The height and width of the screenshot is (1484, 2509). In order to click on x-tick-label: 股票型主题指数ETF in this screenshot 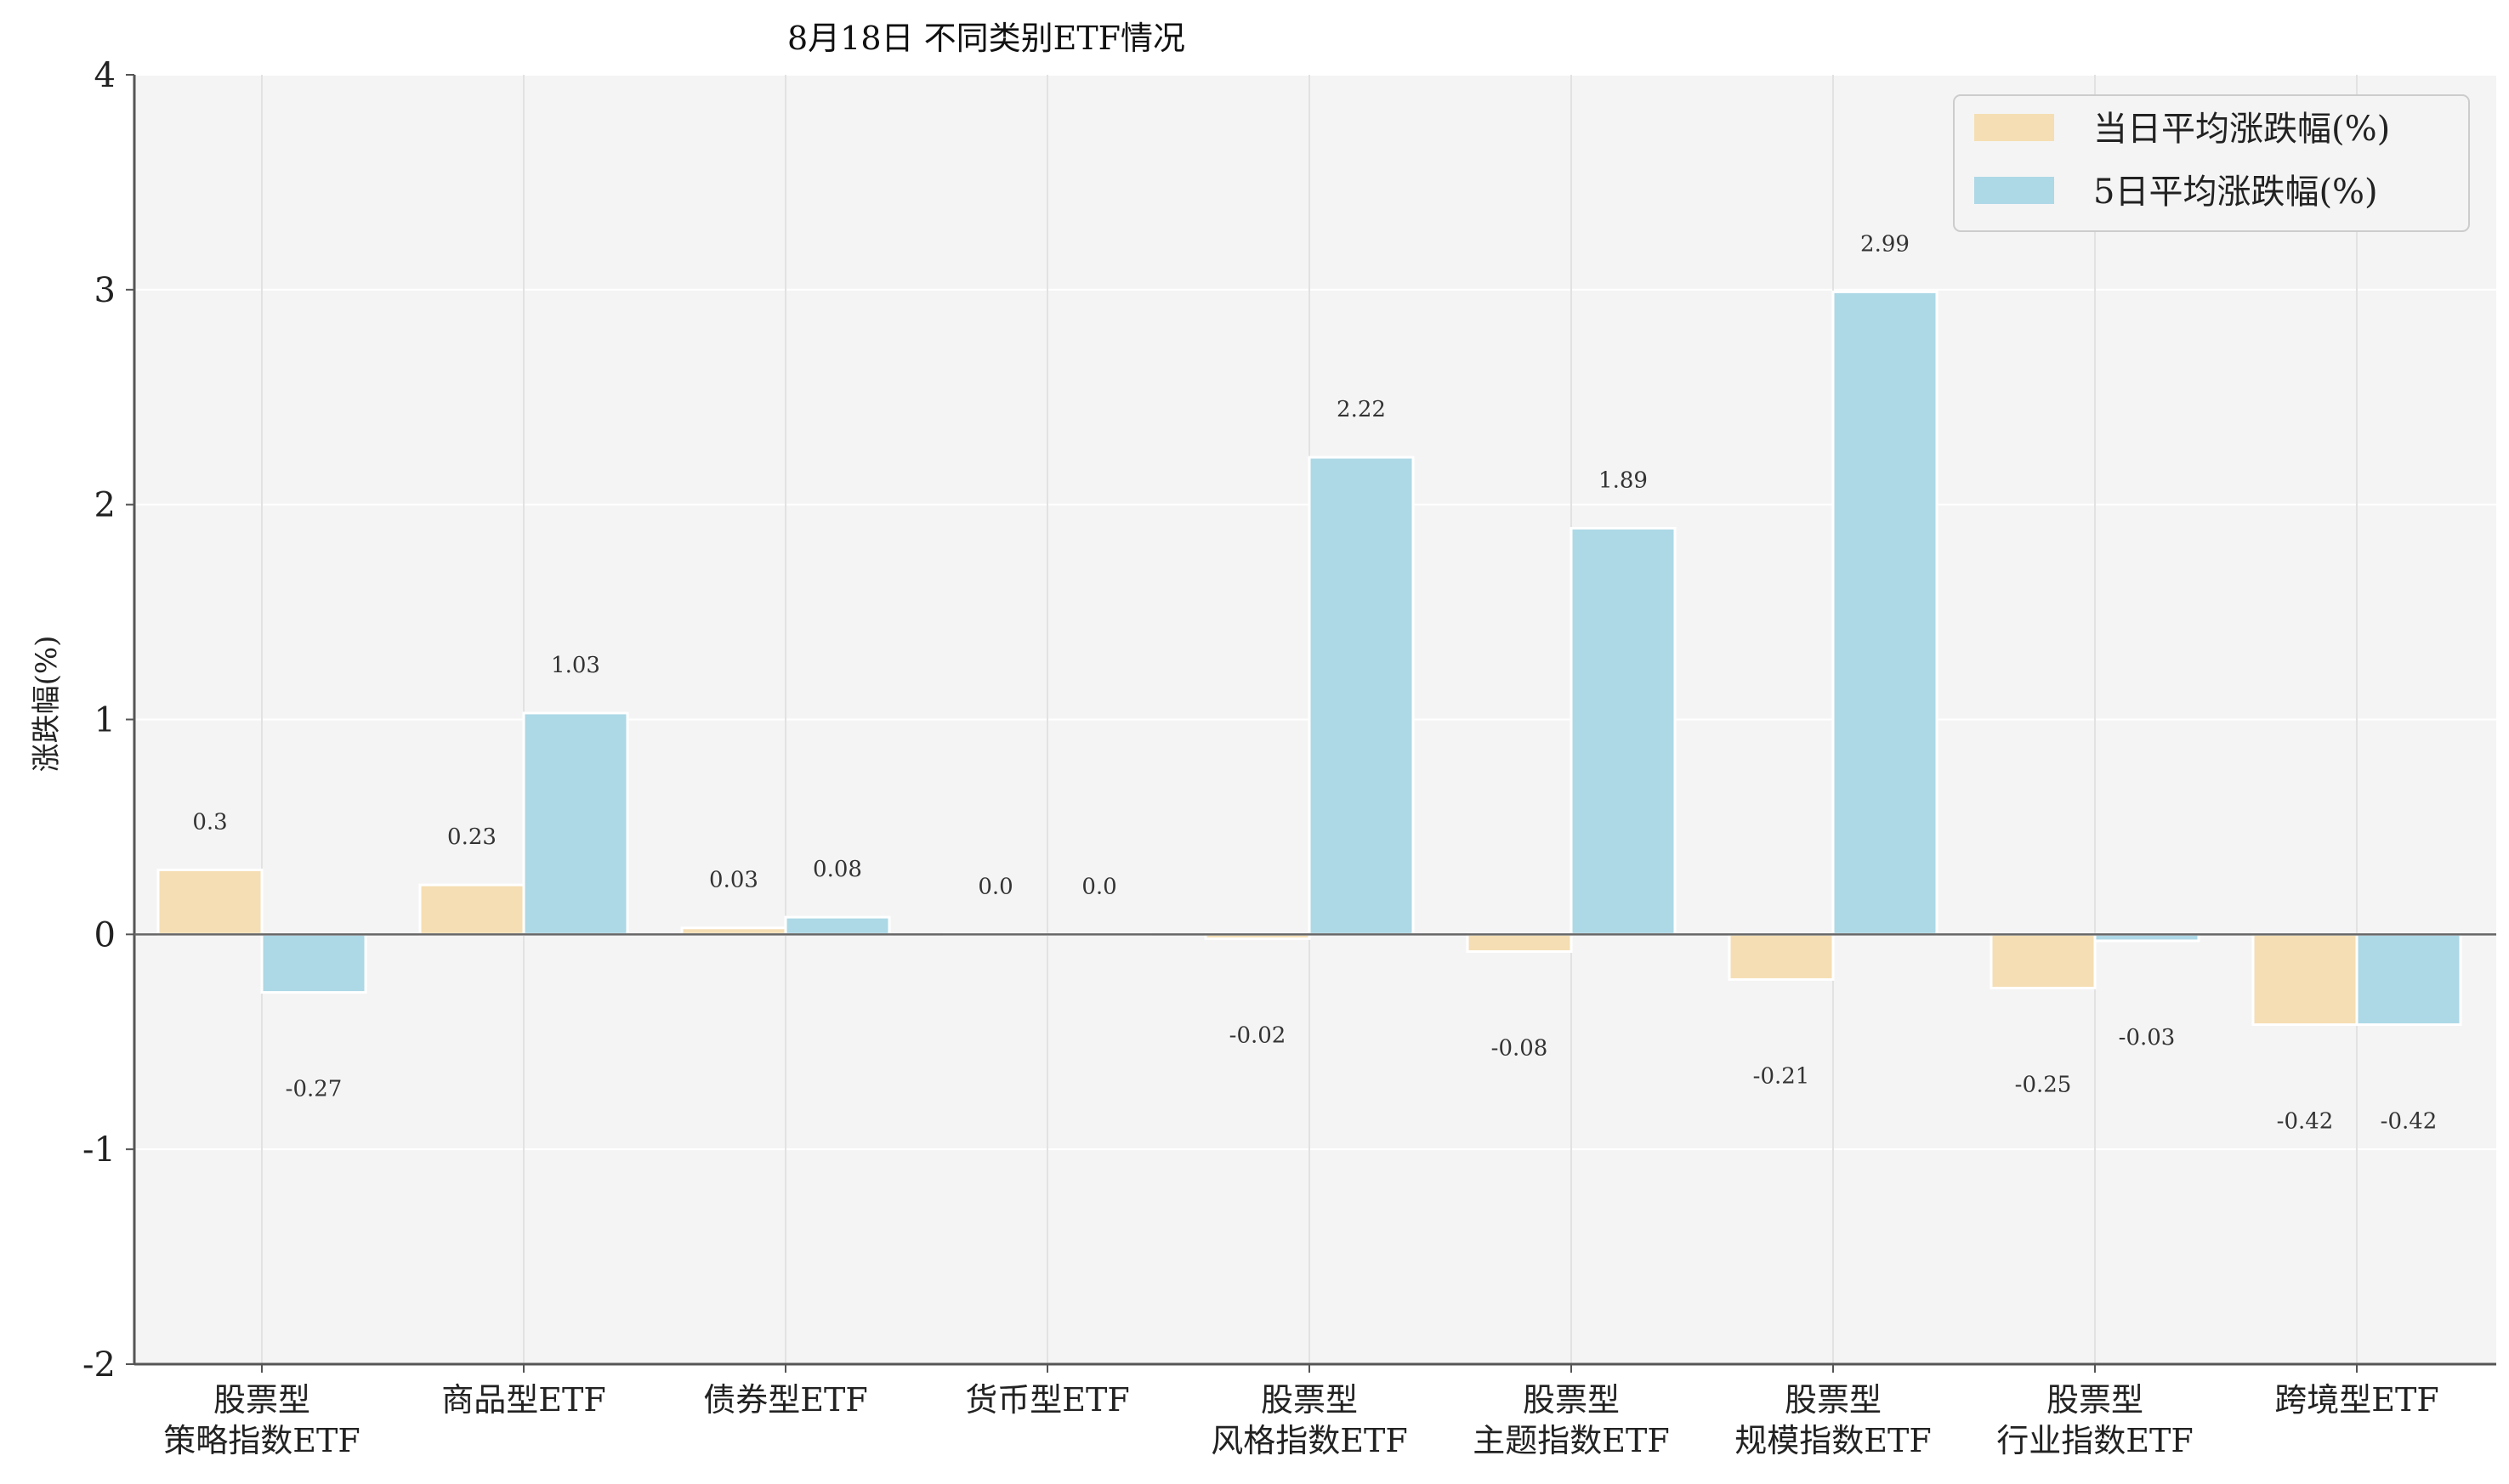, I will do `click(1571, 1420)`.